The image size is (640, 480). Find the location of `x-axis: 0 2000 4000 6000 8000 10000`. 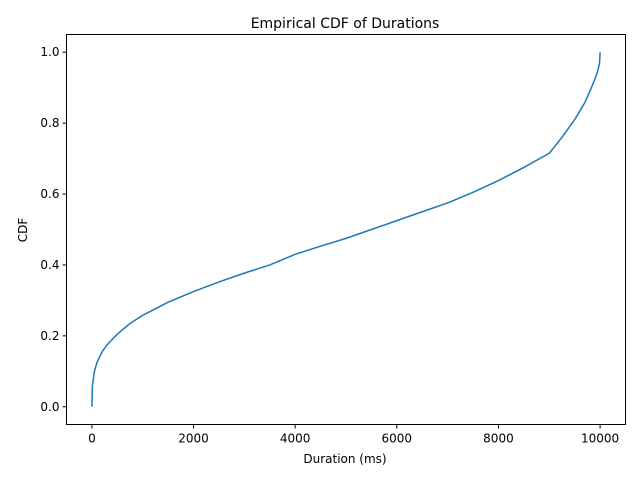

x-axis: 0 2000 4000 6000 8000 10000 is located at coordinates (353, 435).